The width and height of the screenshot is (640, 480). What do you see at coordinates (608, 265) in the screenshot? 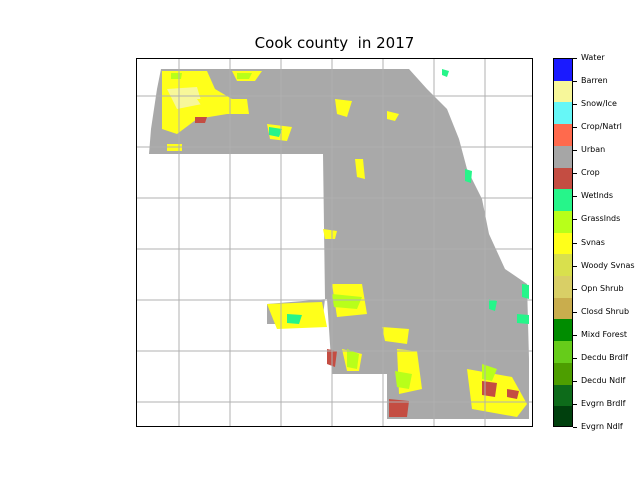
I see `legend-label-woody-svnas: Woody Svnas` at bounding box center [608, 265].